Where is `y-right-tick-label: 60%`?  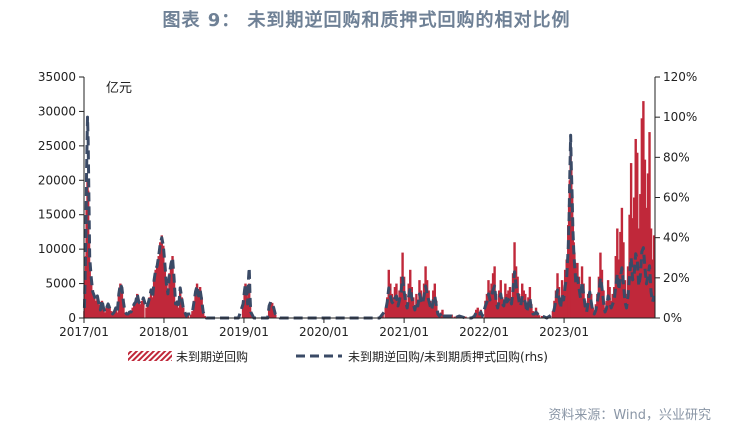
y-right-tick-label: 60% is located at coordinates (676, 198).